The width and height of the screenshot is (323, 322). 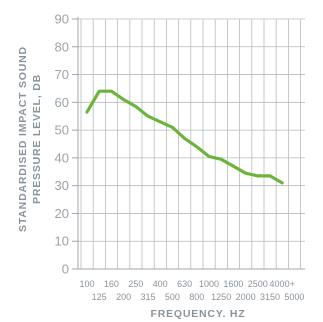 What do you see at coordinates (62, 185) in the screenshot?
I see `y-tick-label: 30` at bounding box center [62, 185].